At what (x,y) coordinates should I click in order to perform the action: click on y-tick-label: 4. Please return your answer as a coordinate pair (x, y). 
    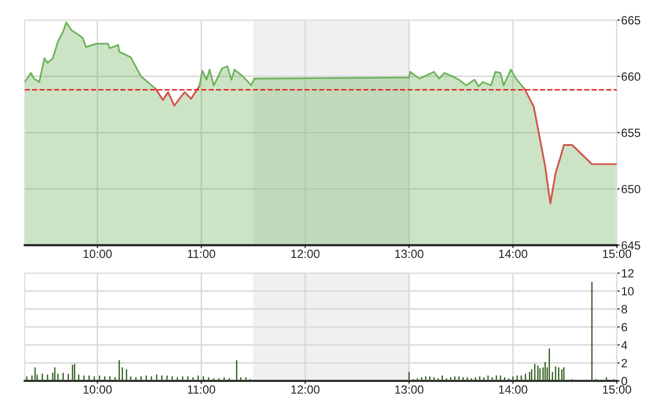
    Looking at the image, I should click on (624, 345).